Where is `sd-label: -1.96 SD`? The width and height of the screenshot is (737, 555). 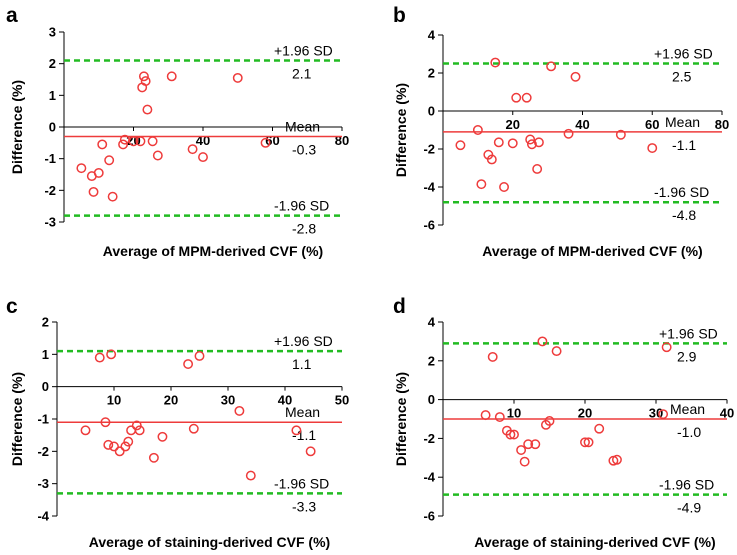
sd-label: -1.96 SD is located at coordinates (301, 206).